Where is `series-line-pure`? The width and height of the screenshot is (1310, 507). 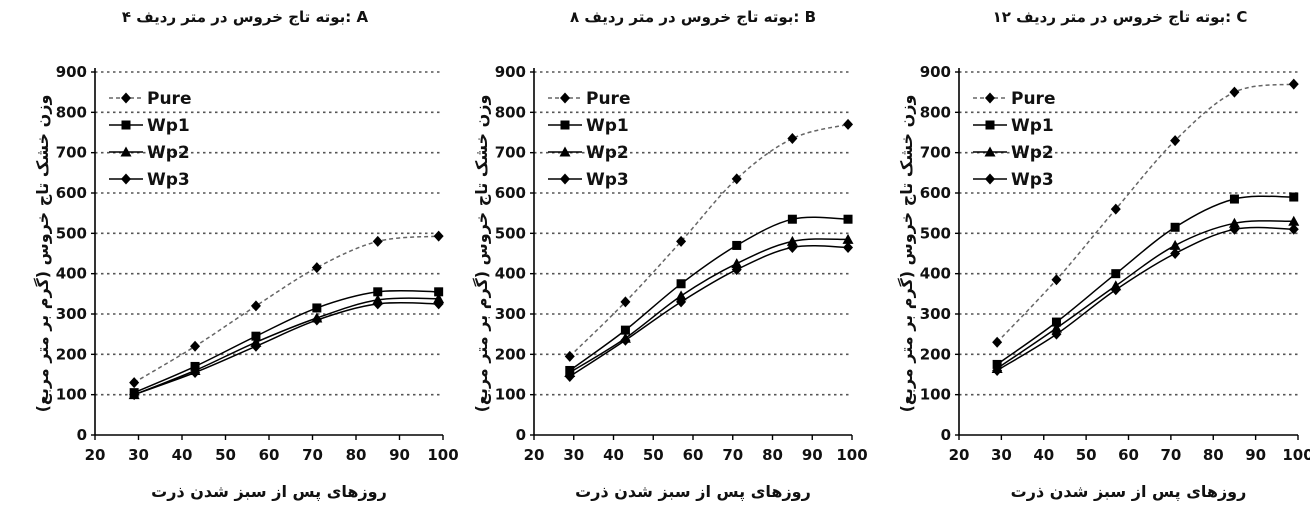
series-line-pure is located at coordinates (709, 240).